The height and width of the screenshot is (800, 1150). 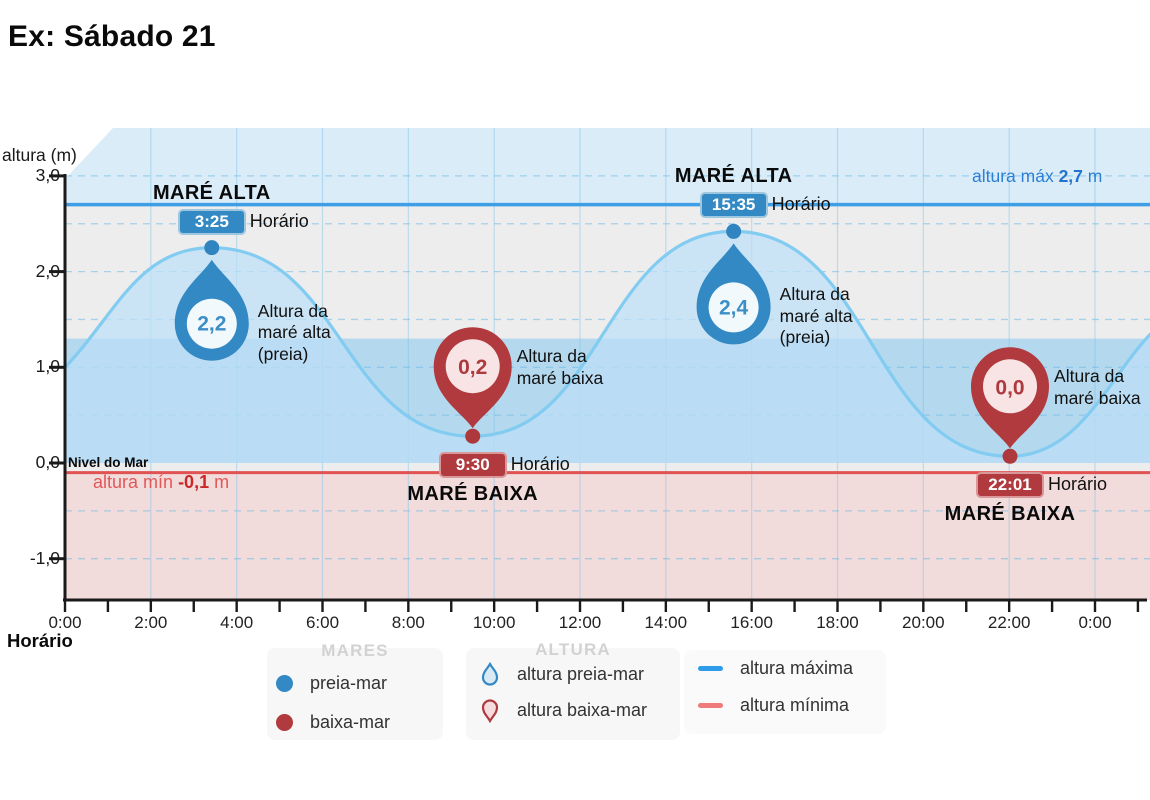 I want to click on min-height-suffix: m, so click(x=222, y=482).